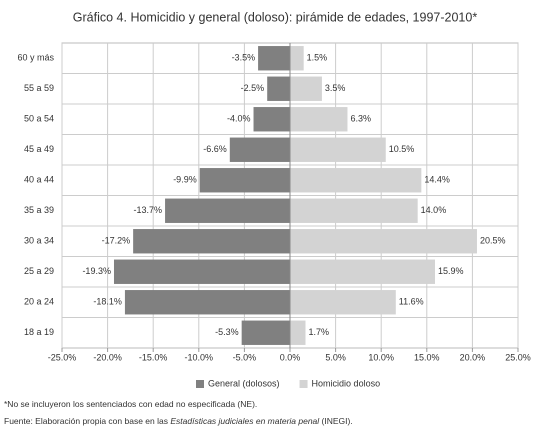 This screenshot has width=538, height=438. I want to click on x-tick-label: 0.0%, so click(290, 357).